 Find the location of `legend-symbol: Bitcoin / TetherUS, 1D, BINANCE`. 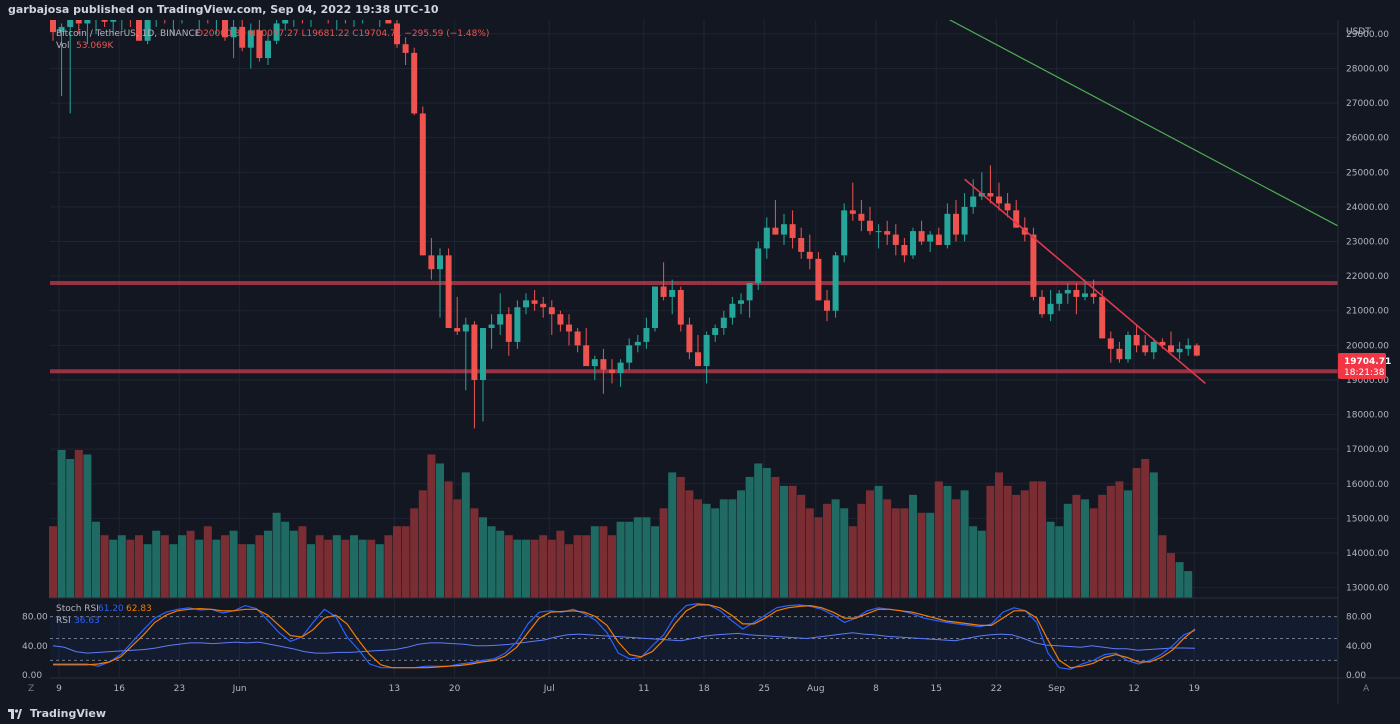

legend-symbol: Bitcoin / TetherUS, 1D, BINANCE is located at coordinates (128, 34).